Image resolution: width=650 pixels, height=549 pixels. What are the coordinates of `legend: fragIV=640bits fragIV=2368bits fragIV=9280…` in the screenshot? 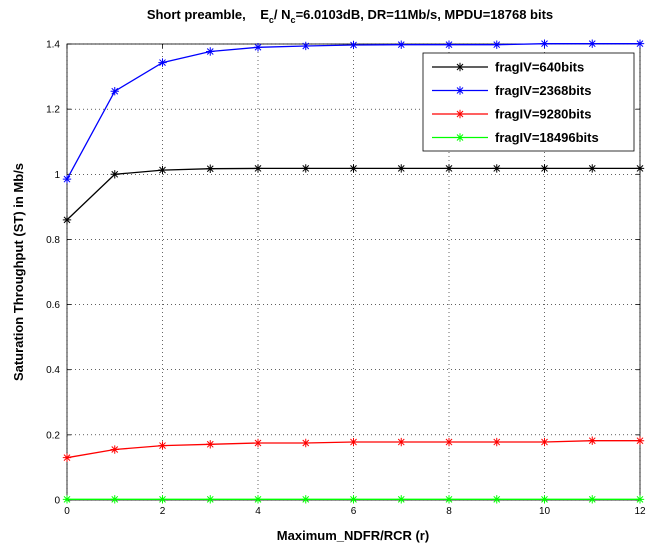 It's located at (528, 102).